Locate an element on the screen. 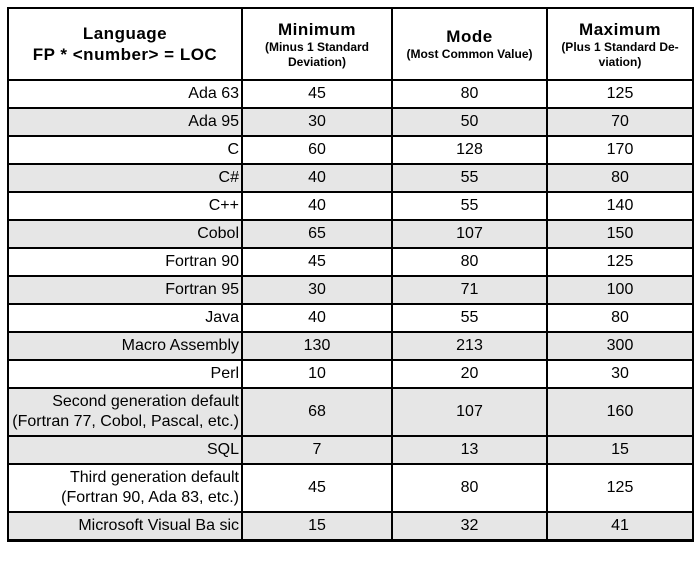 This screenshot has height=585, width=697. col-header-mode: Mode (Most Common Value) is located at coordinates (469, 44).